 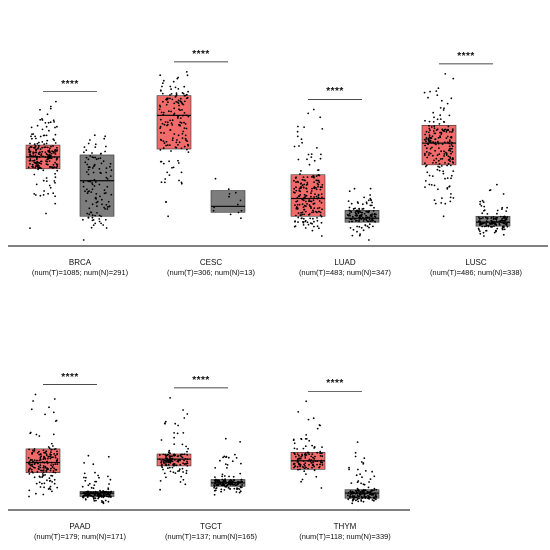 What do you see at coordinates (70, 444) in the screenshot?
I see `panel-paad` at bounding box center [70, 444].